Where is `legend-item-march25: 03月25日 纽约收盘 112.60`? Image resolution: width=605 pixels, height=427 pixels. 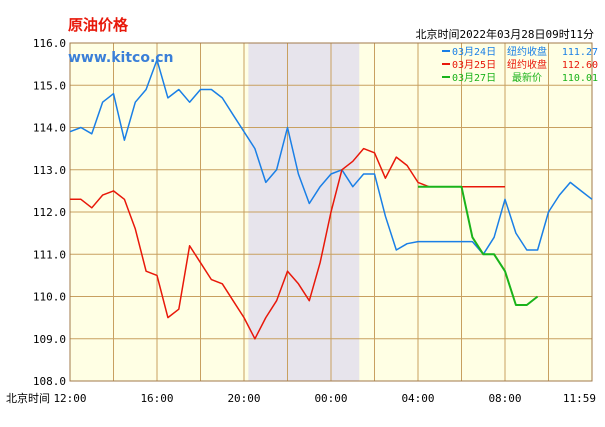
legend-item-march25: 03月25日 纽约收盘 112.60 is located at coordinates (520, 64).